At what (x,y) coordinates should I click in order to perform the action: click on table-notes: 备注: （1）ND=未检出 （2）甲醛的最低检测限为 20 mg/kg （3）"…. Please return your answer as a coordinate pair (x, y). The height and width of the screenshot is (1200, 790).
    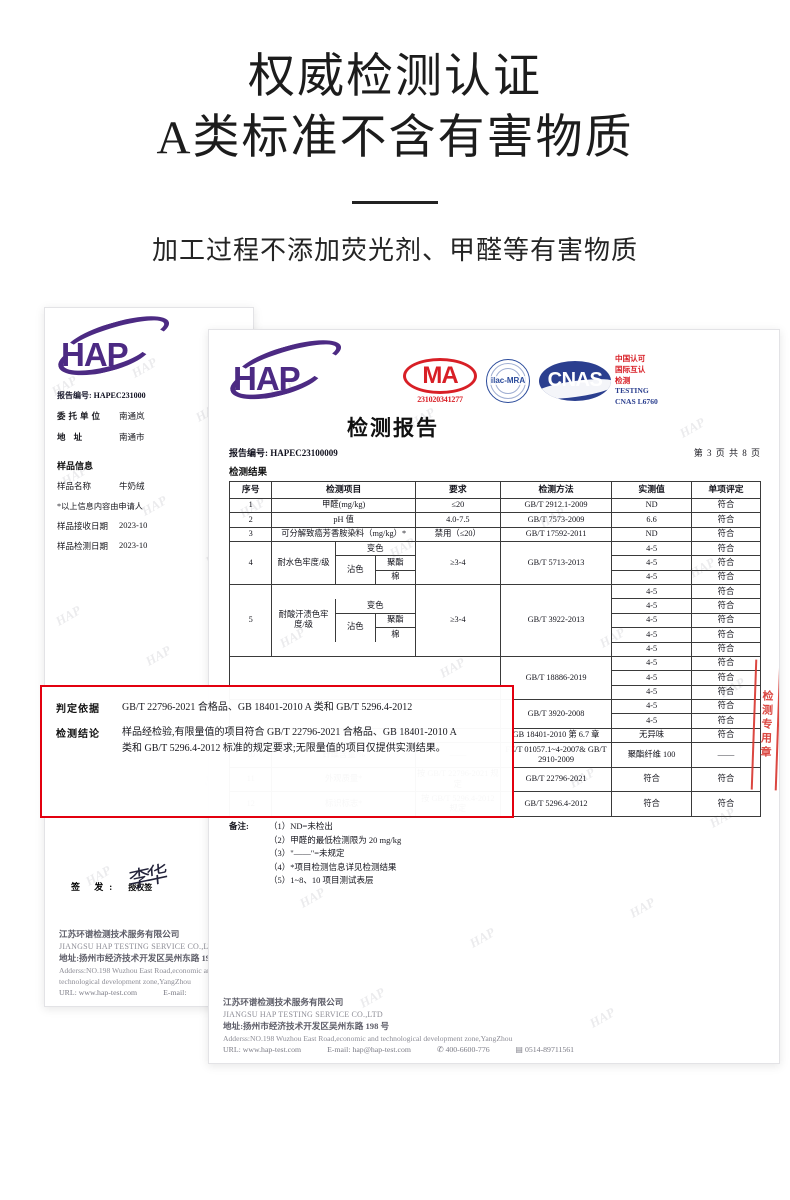
    Looking at the image, I should click on (495, 854).